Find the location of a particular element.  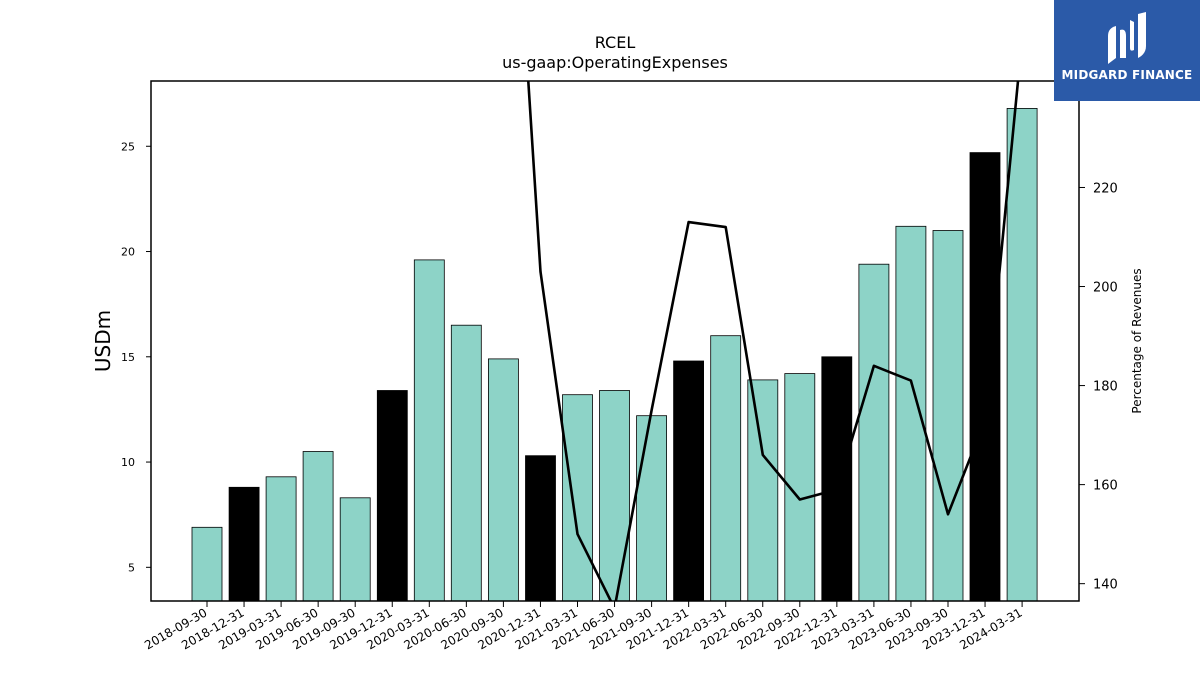

y-tick-label: 15 is located at coordinates (128, 357).